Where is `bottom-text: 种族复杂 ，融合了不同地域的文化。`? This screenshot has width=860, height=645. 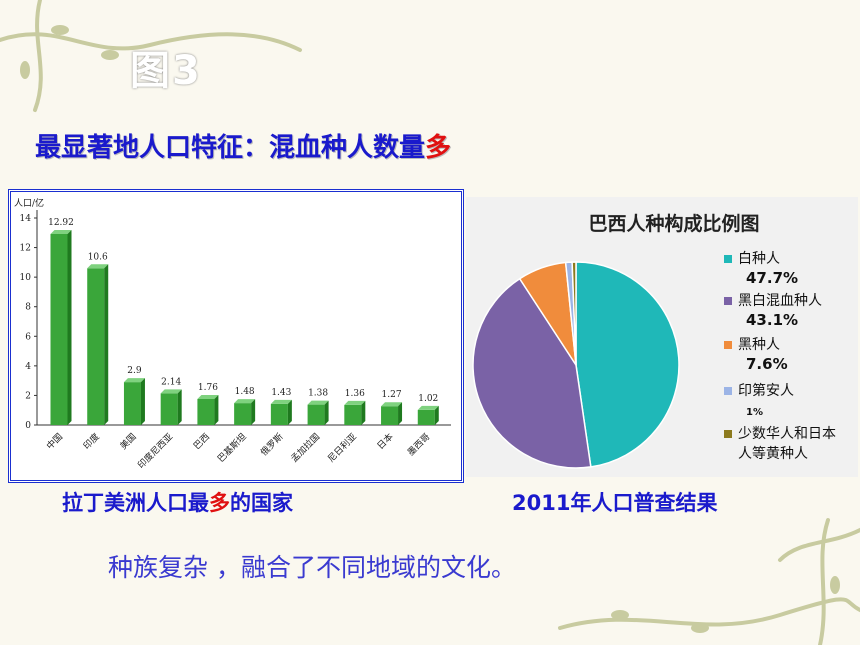 bottom-text: 种族复杂 ，融合了不同地域的文化。 is located at coordinates (312, 567).